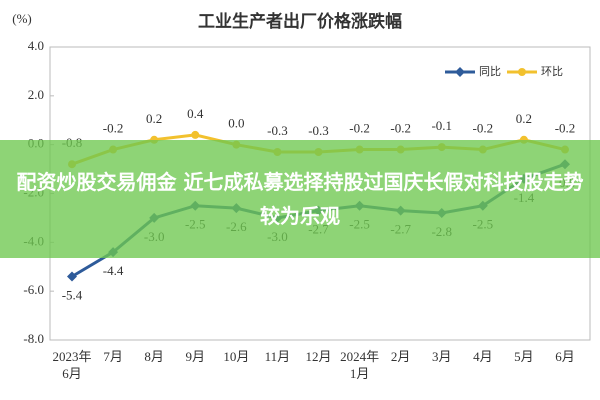 The image size is (600, 400). What do you see at coordinates (524, 356) in the screenshot?
I see `x-tick-label: 5月` at bounding box center [524, 356].